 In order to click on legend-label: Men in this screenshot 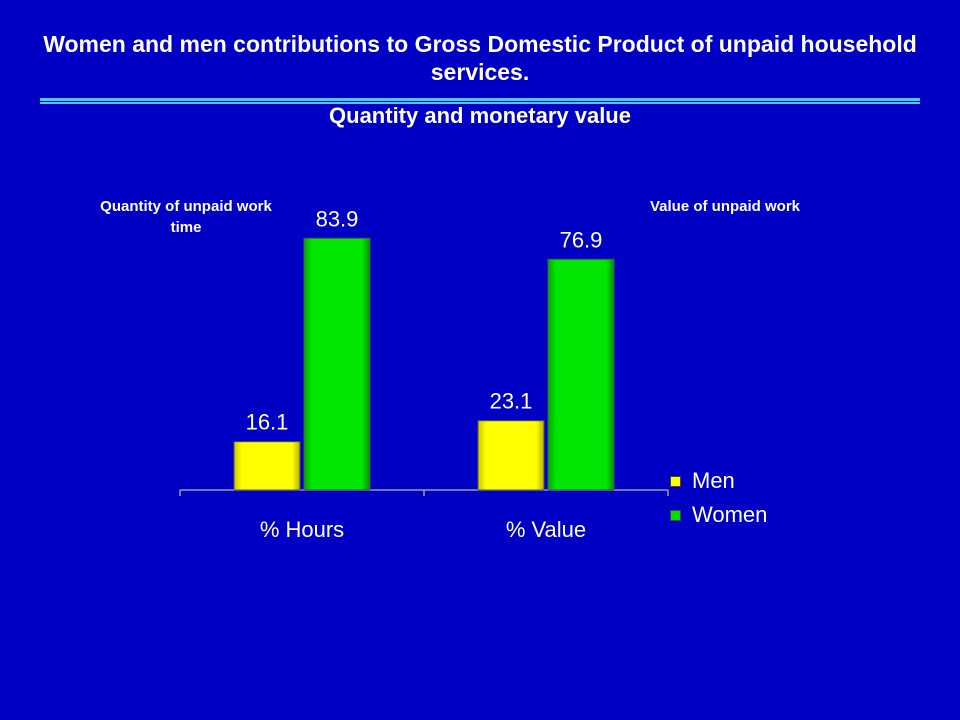, I will do `click(713, 480)`.